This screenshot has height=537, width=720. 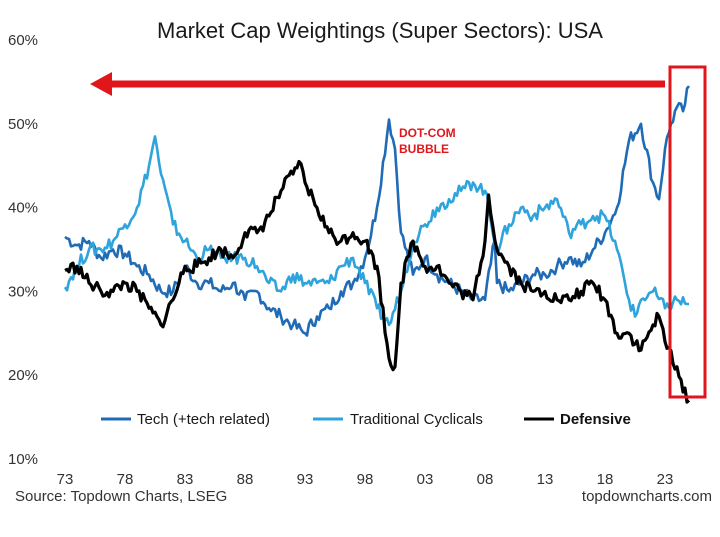 I want to click on y-tick-label: 60%, so click(x=23, y=40).